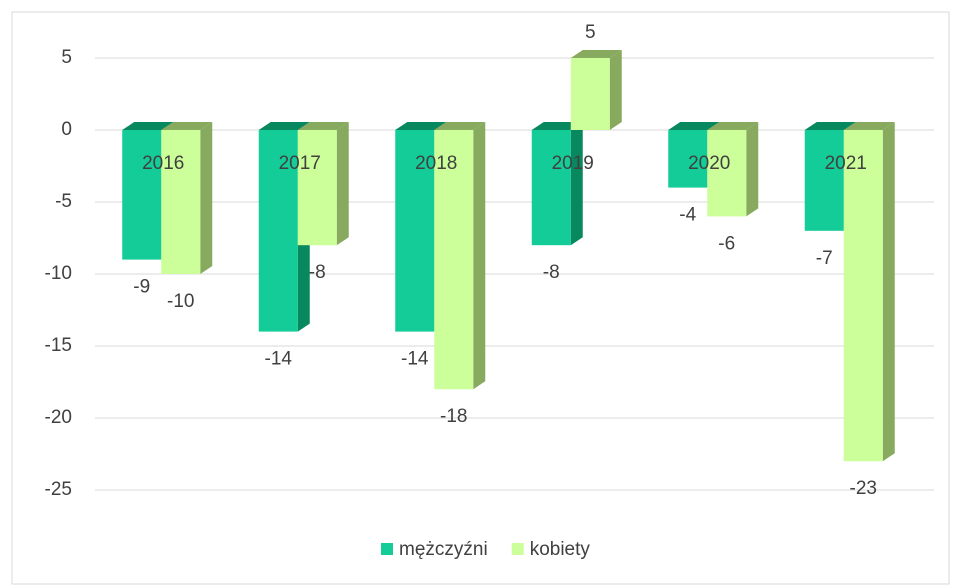 The image size is (954, 585). What do you see at coordinates (453, 416) in the screenshot?
I see `bar-value-label: -18` at bounding box center [453, 416].